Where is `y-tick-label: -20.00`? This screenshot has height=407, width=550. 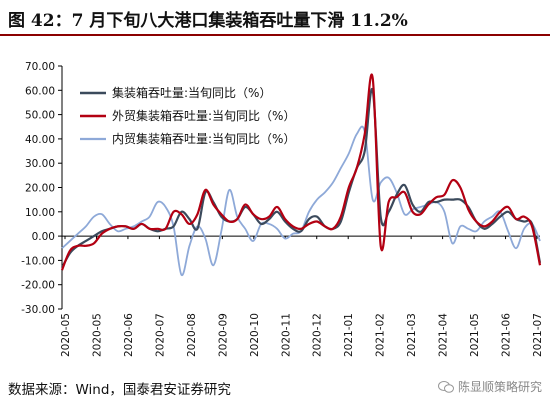 y-tick-label: -20.00 is located at coordinates (38, 286).